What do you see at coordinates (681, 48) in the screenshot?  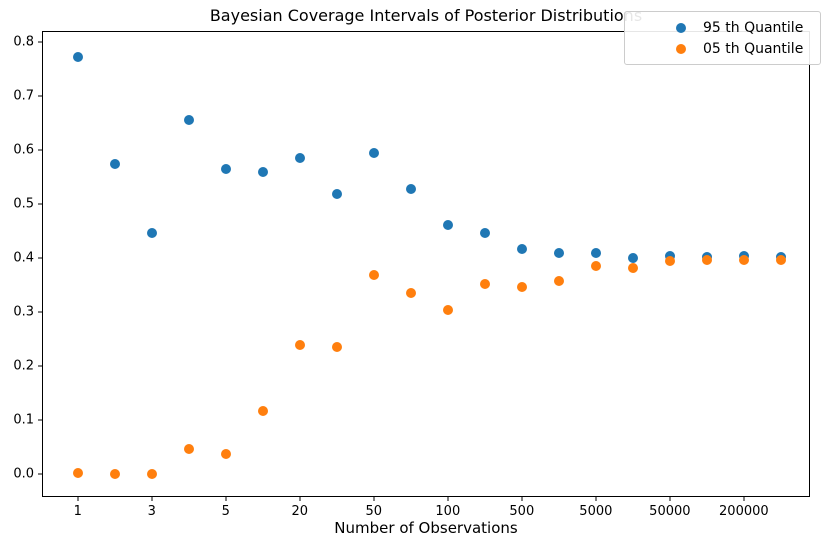 I see `legend-marker-05th-icon` at bounding box center [681, 48].